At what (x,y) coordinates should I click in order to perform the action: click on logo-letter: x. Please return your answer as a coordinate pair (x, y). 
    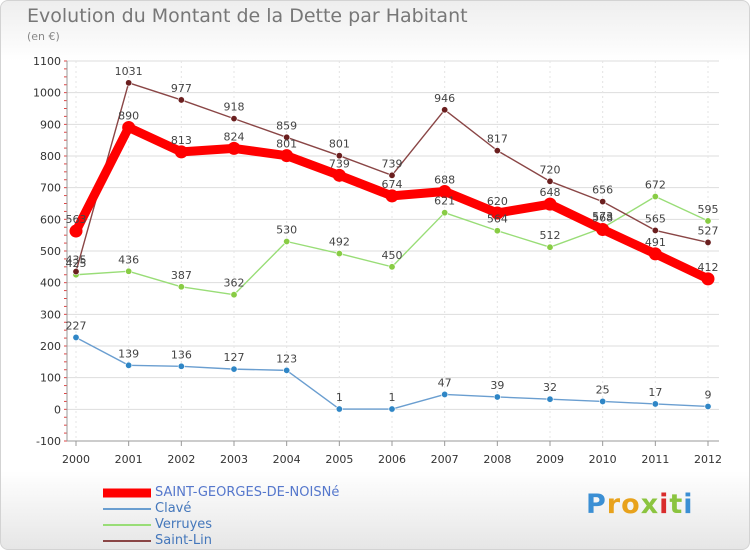
    Looking at the image, I should click on (650, 504).